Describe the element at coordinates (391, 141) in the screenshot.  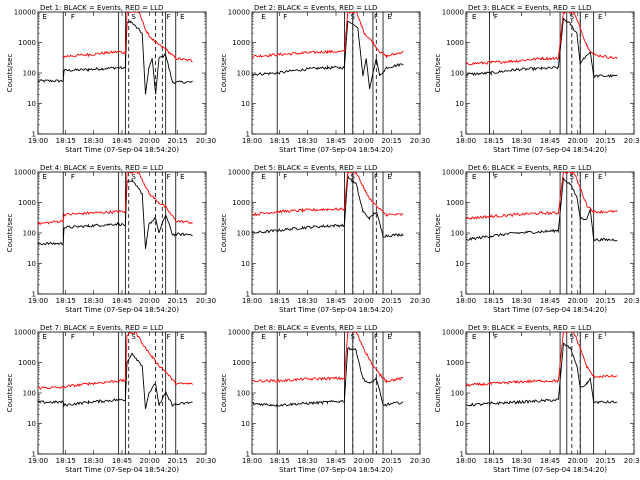
I see `x-tick-label: 20:15` at that location.